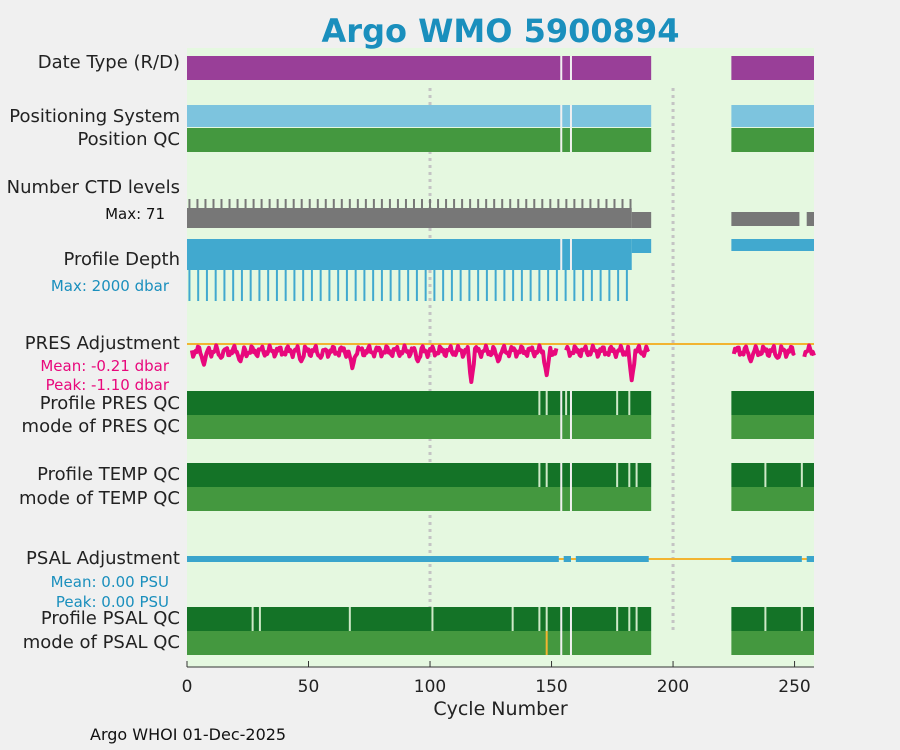 This screenshot has height=750, width=900. I want to click on row-label-date-type: Date Type (R/D), so click(108, 62).